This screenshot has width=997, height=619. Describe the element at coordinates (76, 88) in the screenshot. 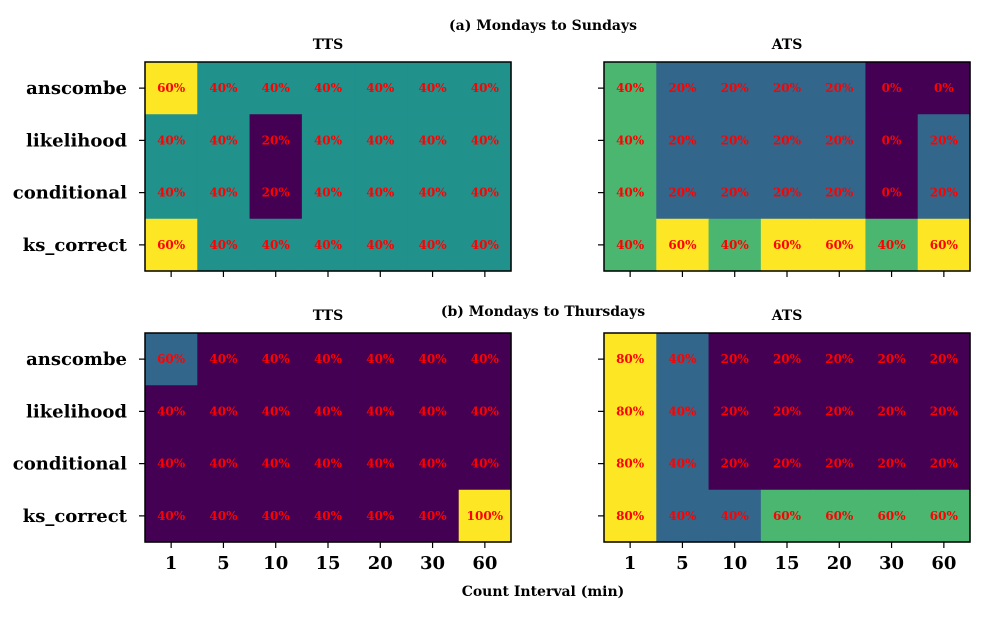

I see `y-tick-label: anscombe` at that location.